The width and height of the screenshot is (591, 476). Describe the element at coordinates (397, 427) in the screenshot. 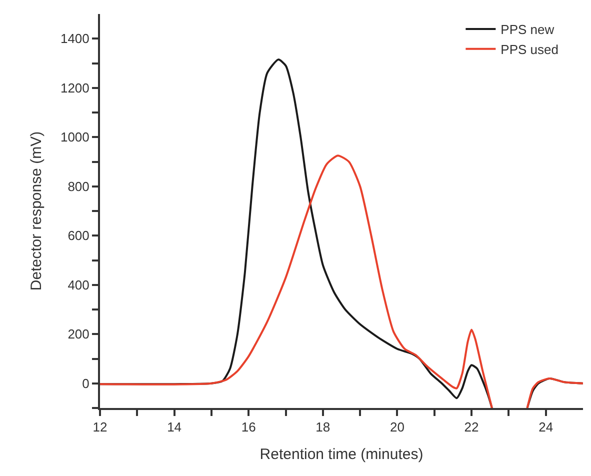

I see `x-tick-label: 20` at that location.